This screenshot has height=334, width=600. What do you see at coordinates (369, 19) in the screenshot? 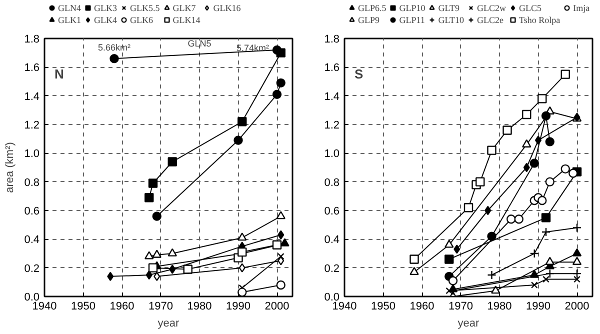
I see `legend-label: GLP9` at bounding box center [369, 19].